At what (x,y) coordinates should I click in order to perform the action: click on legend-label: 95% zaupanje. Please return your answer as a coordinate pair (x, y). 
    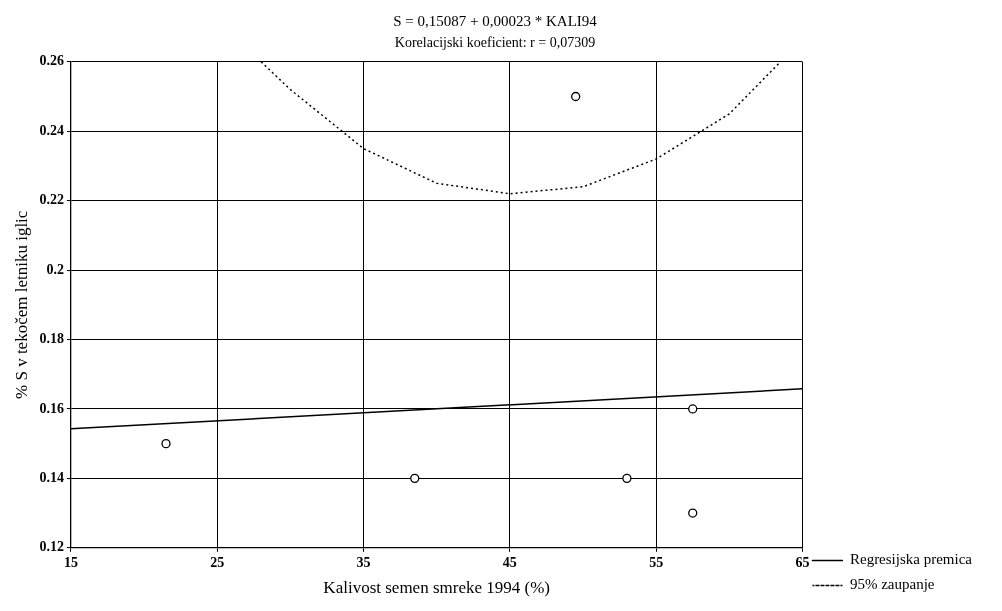
    Looking at the image, I should click on (892, 584).